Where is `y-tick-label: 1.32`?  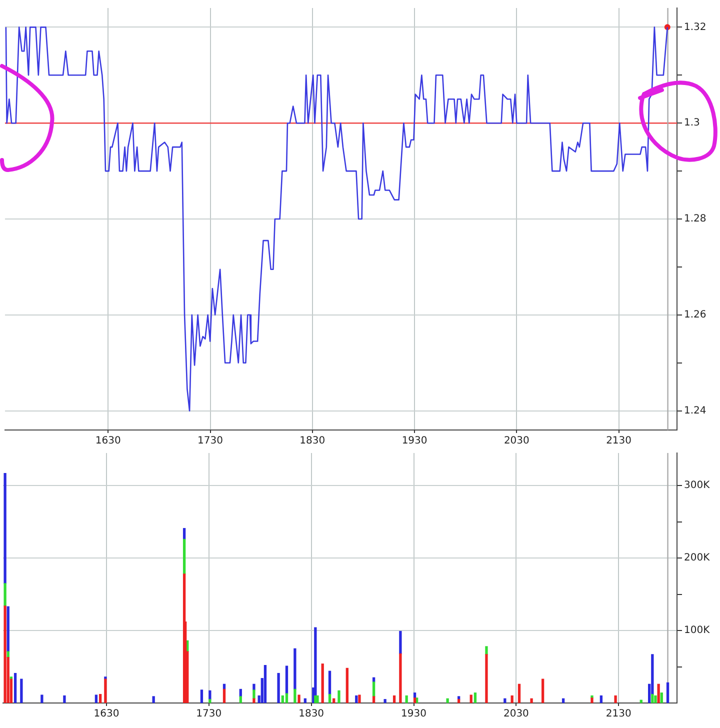
y-tick-label: 1.32 is located at coordinates (695, 27).